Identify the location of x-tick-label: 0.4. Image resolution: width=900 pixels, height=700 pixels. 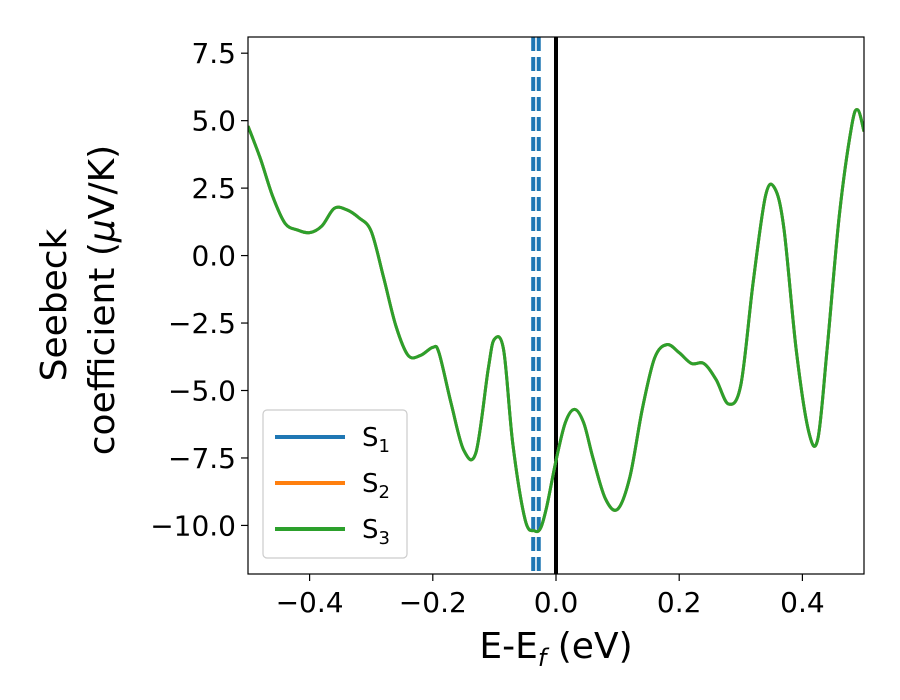
(802, 602).